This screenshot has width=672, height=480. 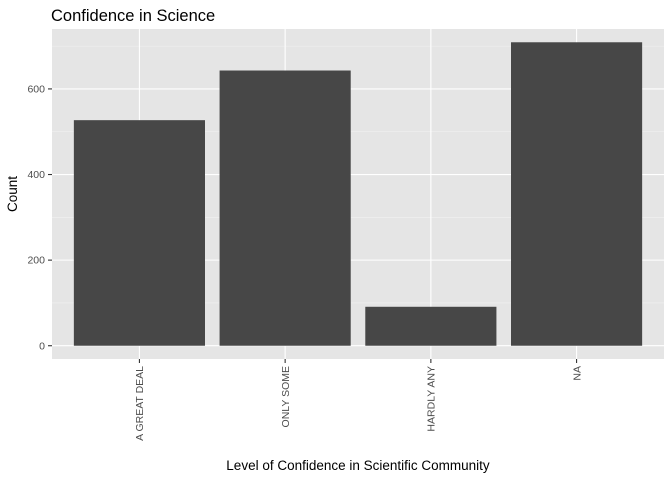 I want to click on chart-title: Confidence in Science, so click(x=133, y=16).